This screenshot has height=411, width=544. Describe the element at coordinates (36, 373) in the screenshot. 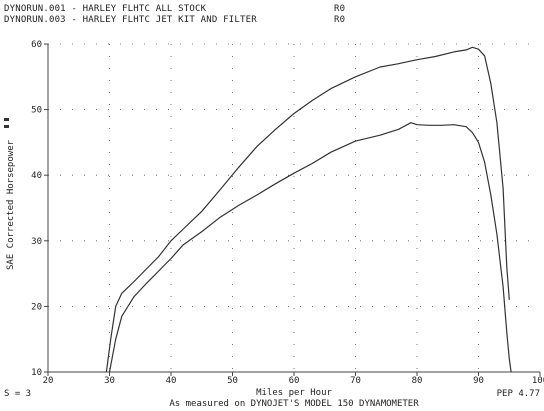

I see `y-tick-label: 10` at that location.